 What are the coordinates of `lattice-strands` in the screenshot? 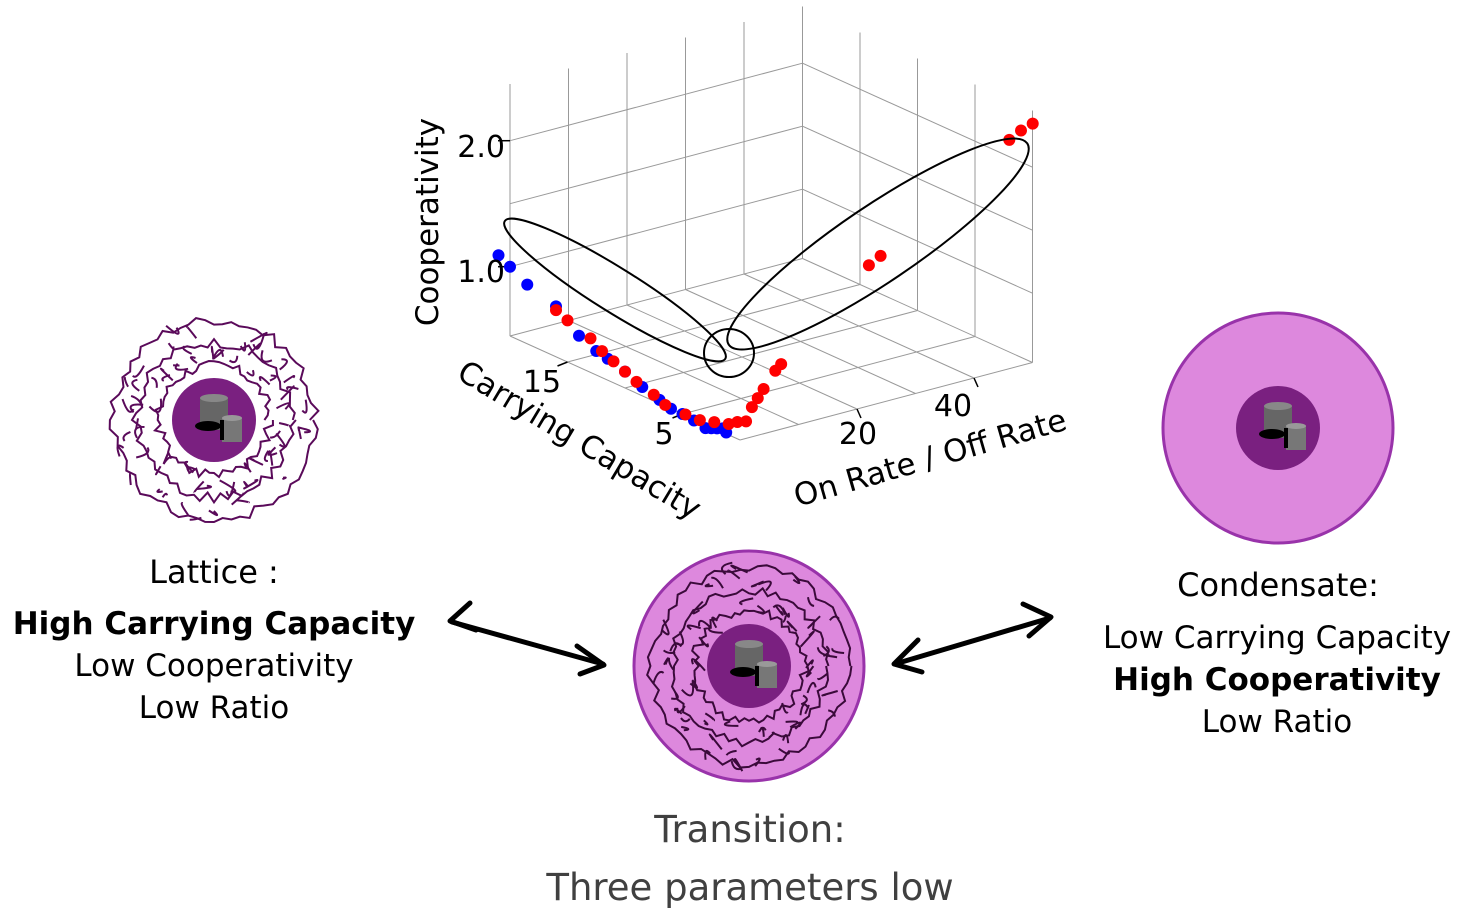 It's located at (214, 420).